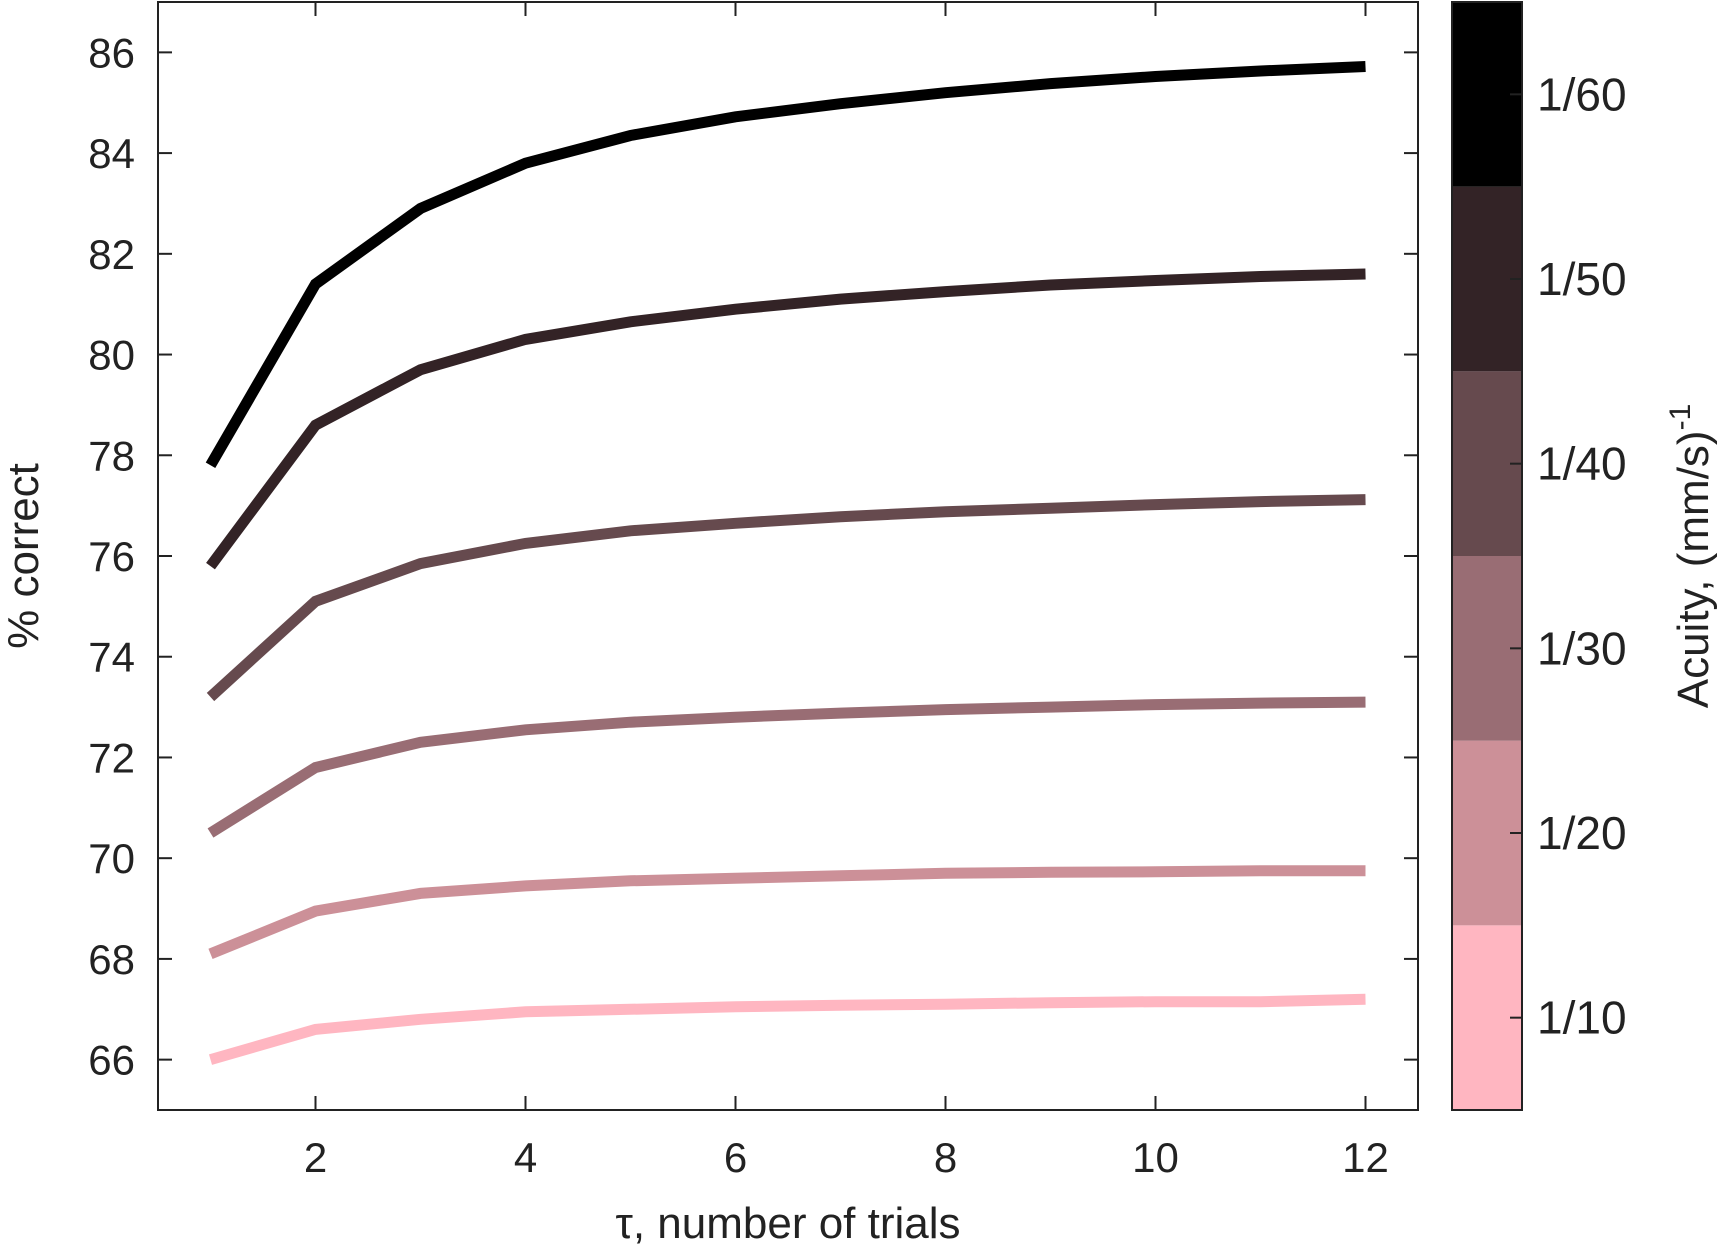  What do you see at coordinates (1487, 556) in the screenshot?
I see `colorbar-frame` at bounding box center [1487, 556].